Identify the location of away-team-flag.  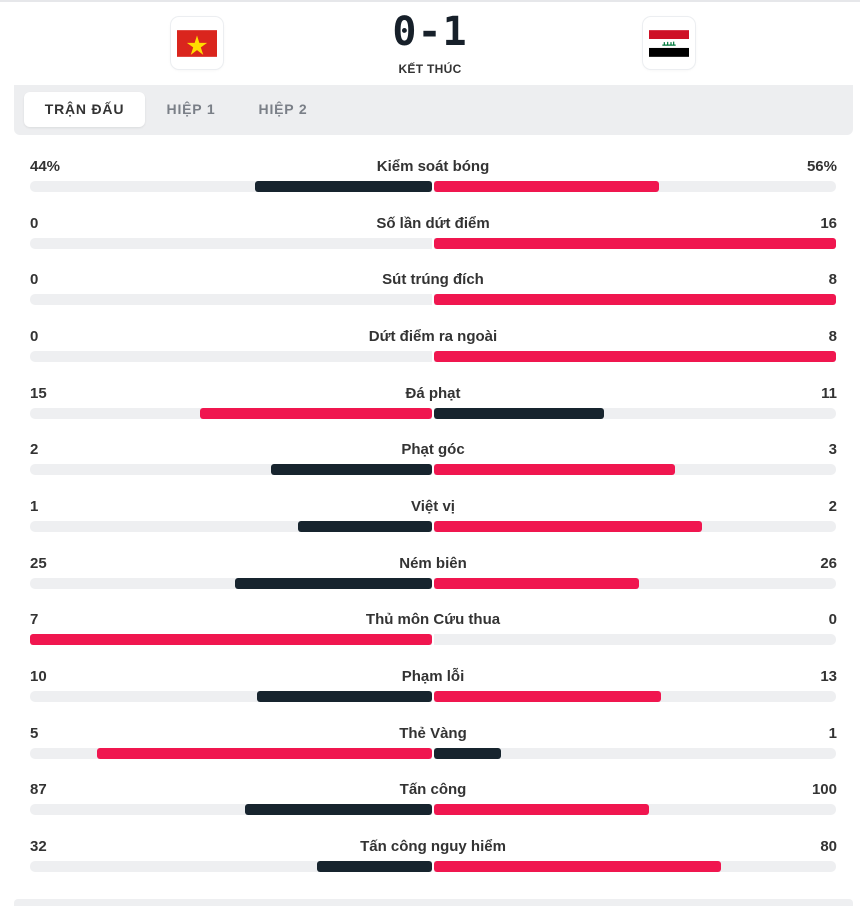
(669, 43).